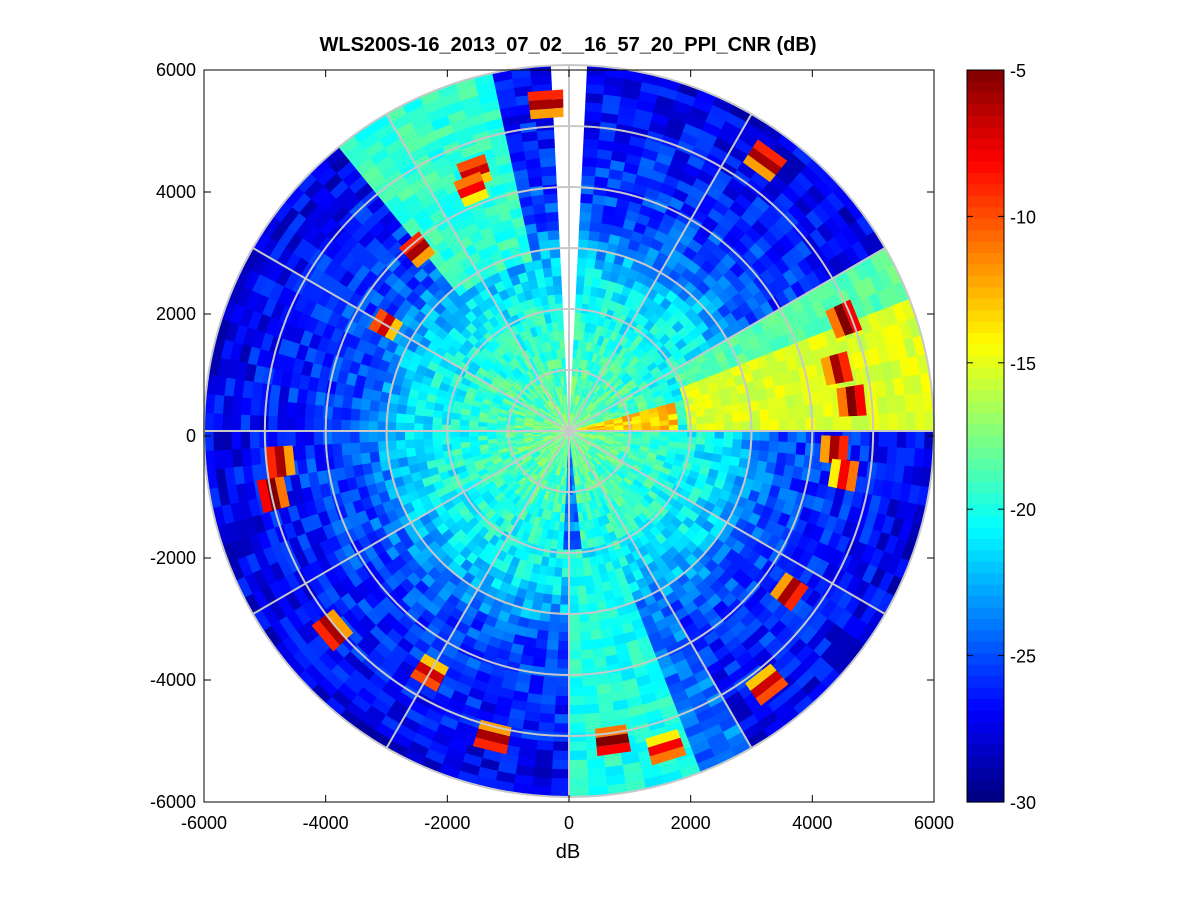  What do you see at coordinates (985, 544) in the screenshot?
I see `colorbar-segment` at bounding box center [985, 544].